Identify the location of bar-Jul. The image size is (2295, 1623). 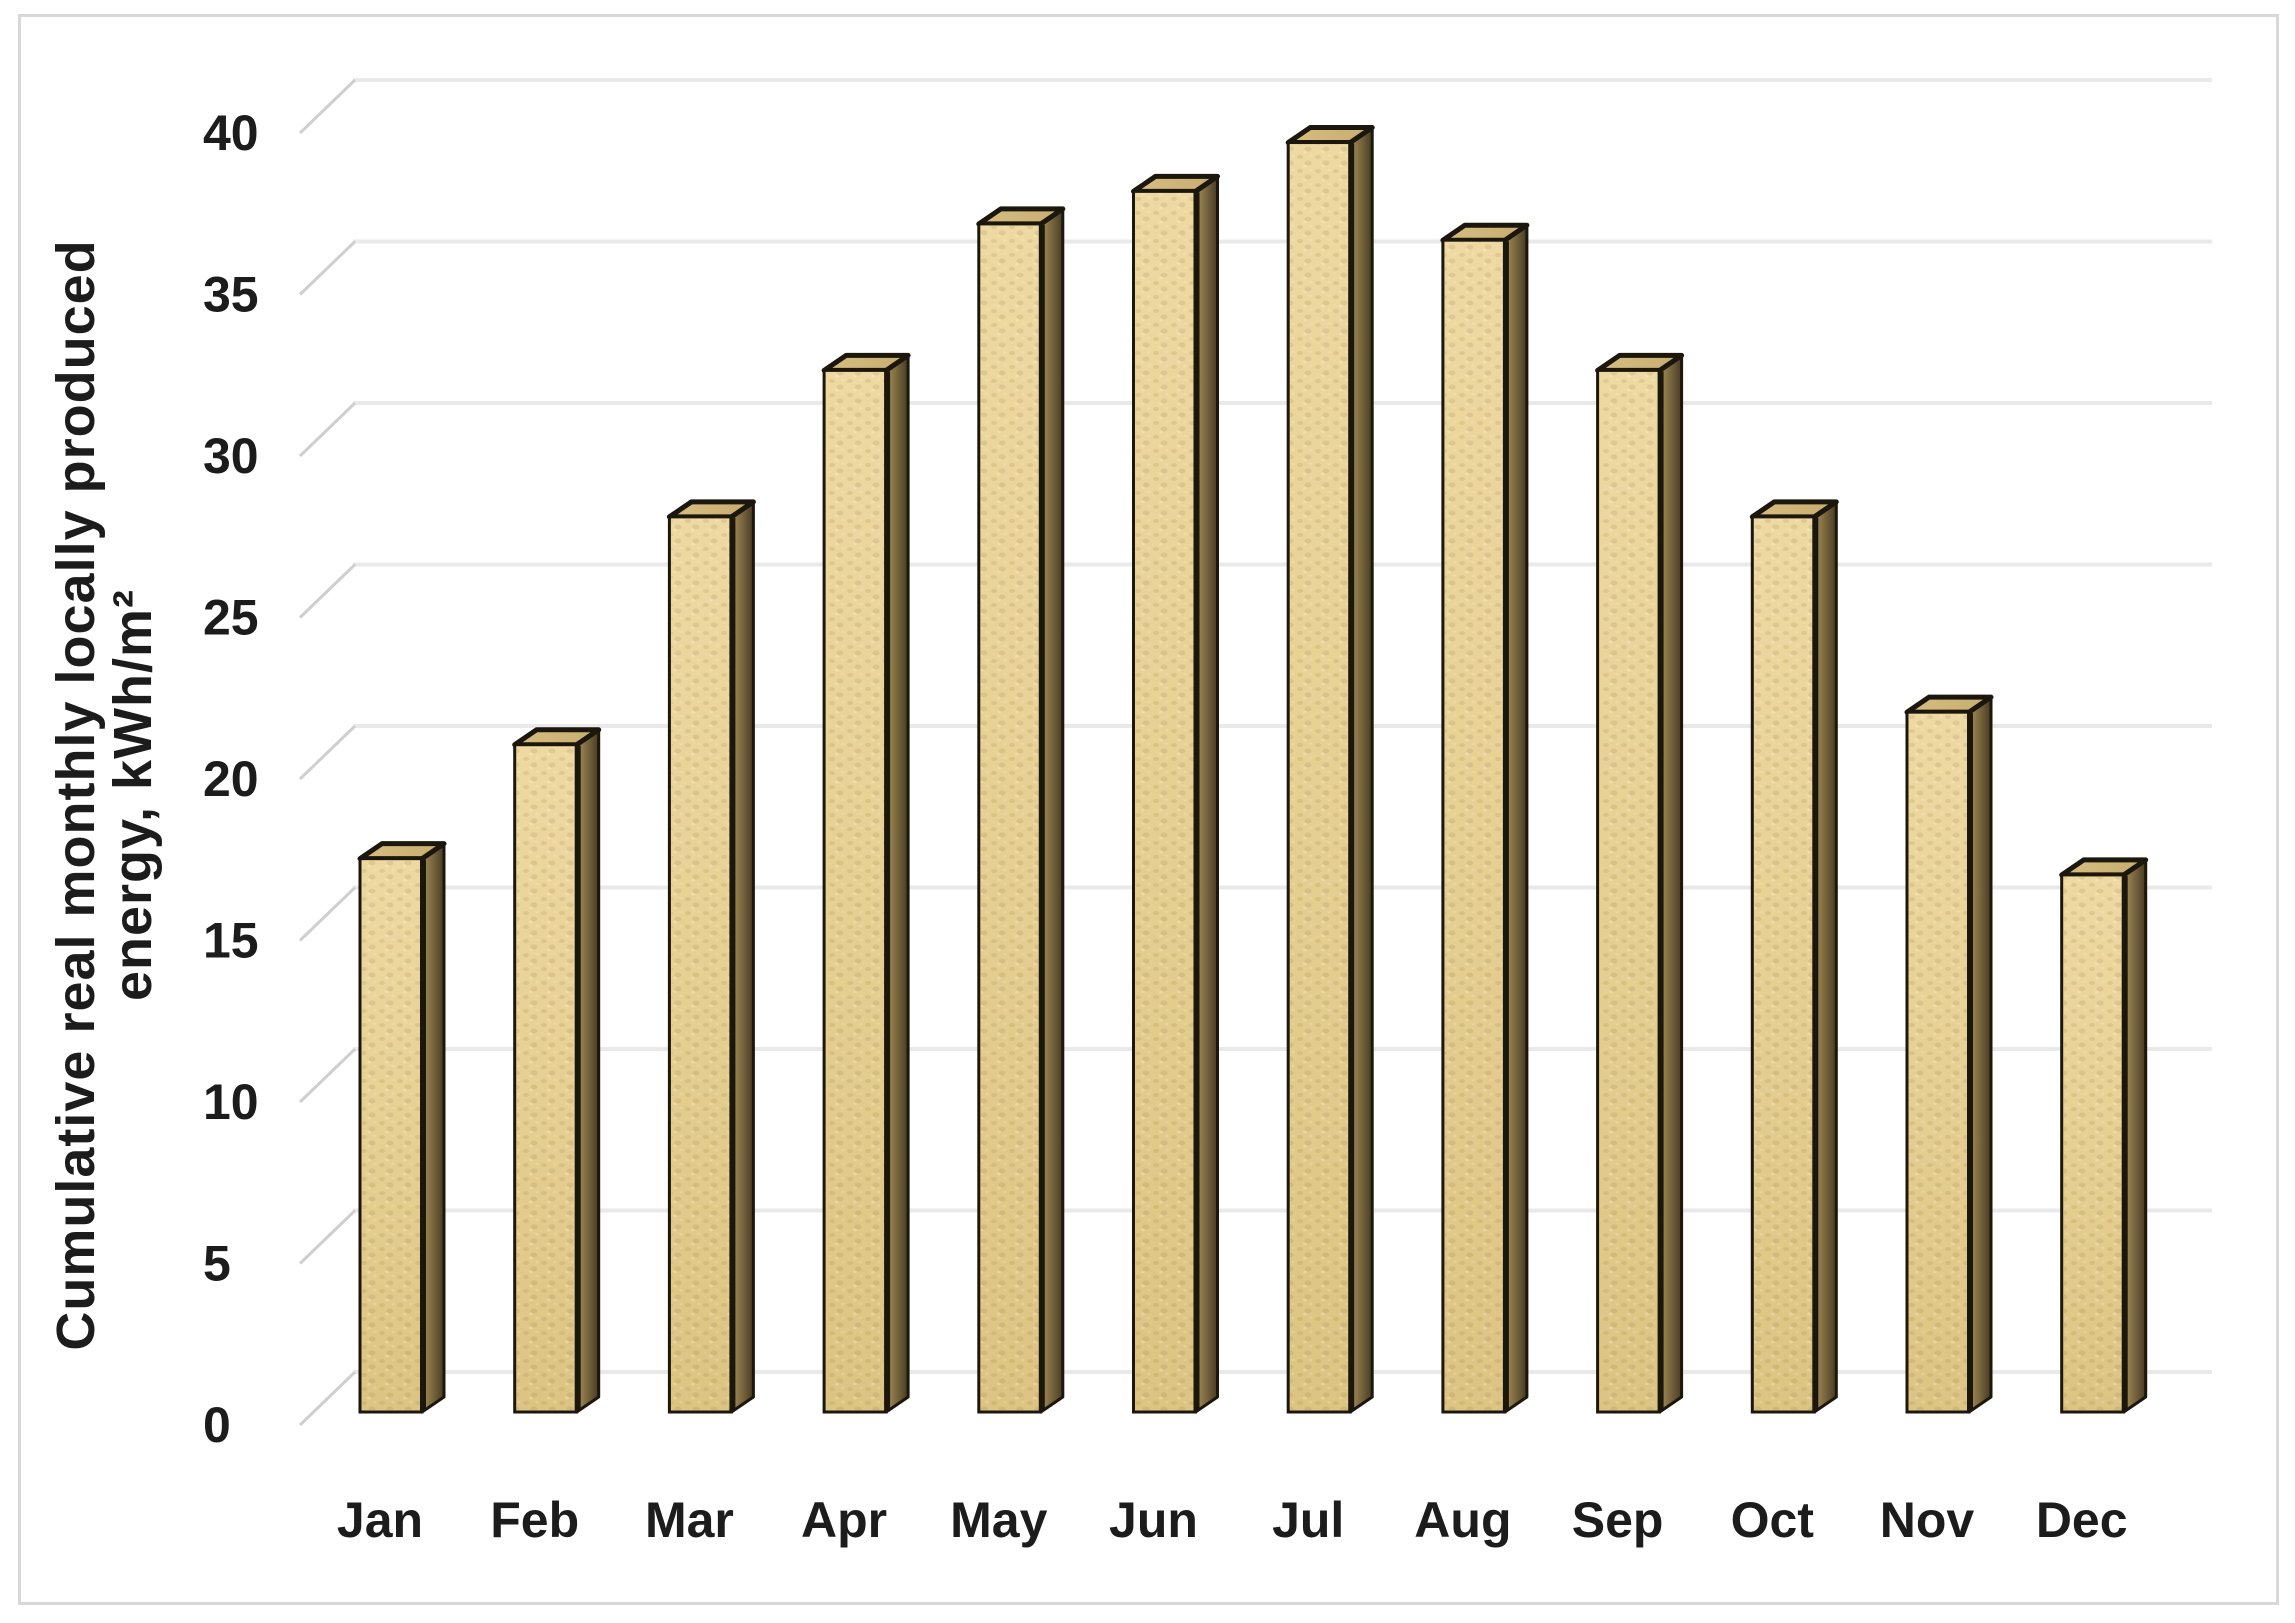
(1330, 769).